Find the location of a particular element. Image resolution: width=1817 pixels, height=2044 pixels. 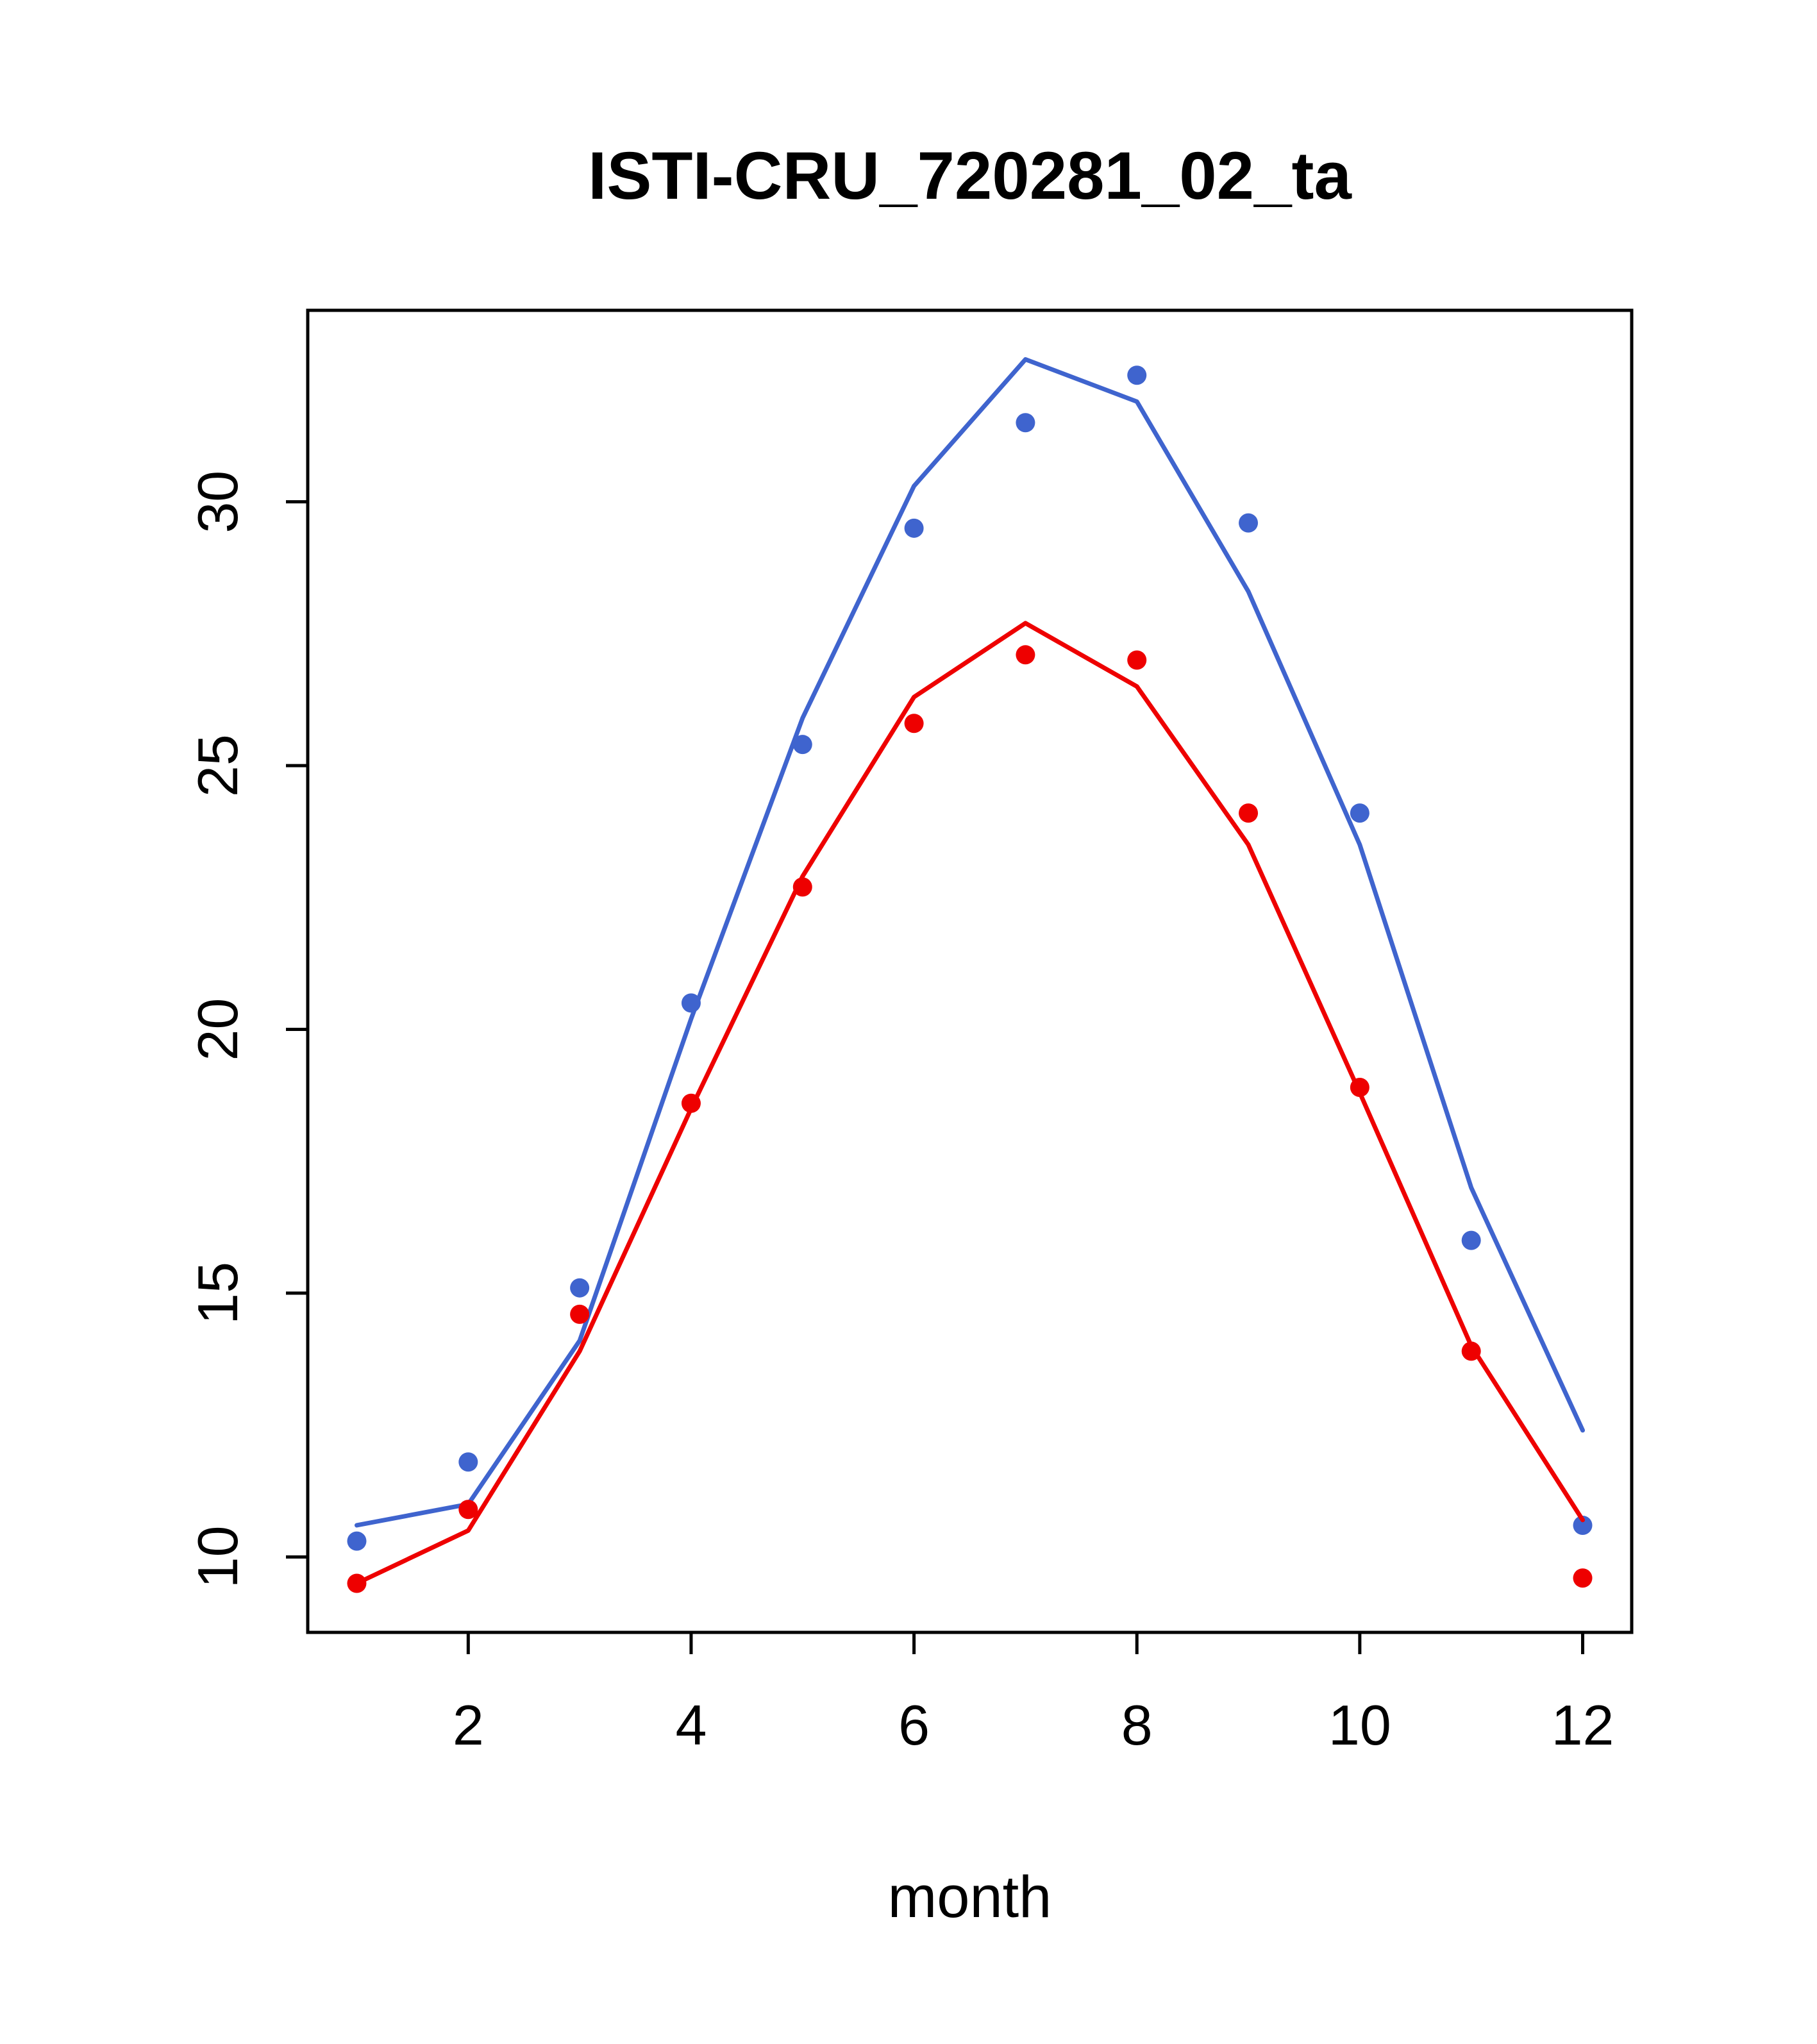

x-tick-label: 12 is located at coordinates (1583, 1725).